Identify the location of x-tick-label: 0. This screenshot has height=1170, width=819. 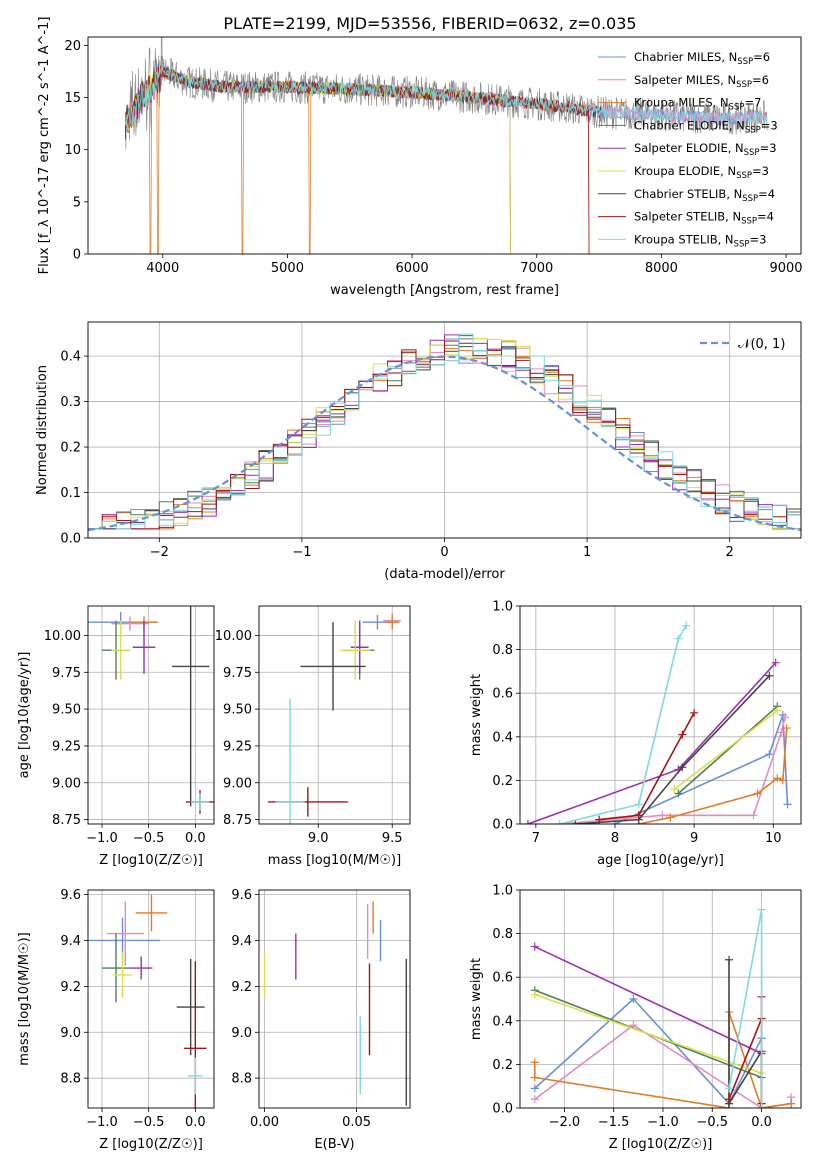
(444, 552).